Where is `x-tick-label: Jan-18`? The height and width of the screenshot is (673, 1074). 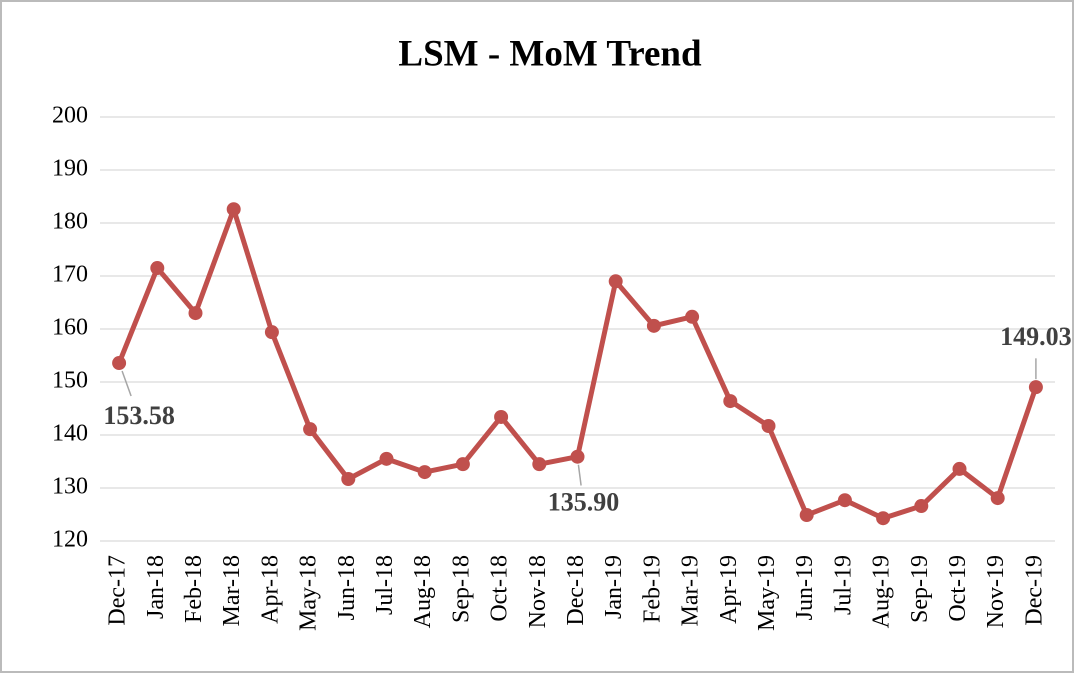
x-tick-label: Jan-18 is located at coordinates (156, 587).